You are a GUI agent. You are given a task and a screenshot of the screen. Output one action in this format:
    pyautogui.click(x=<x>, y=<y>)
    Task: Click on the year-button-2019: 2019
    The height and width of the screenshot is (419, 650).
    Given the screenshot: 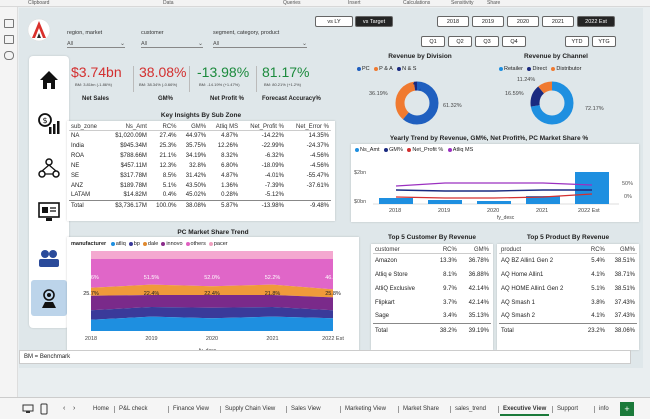 What is the action you would take?
    pyautogui.click(x=488, y=21)
    